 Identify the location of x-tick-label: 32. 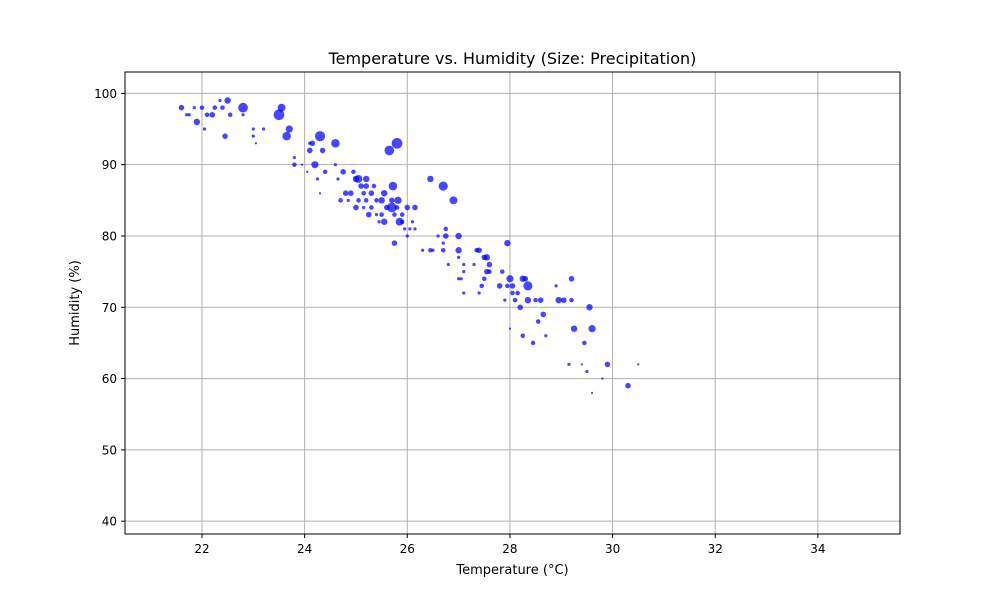
(715, 549).